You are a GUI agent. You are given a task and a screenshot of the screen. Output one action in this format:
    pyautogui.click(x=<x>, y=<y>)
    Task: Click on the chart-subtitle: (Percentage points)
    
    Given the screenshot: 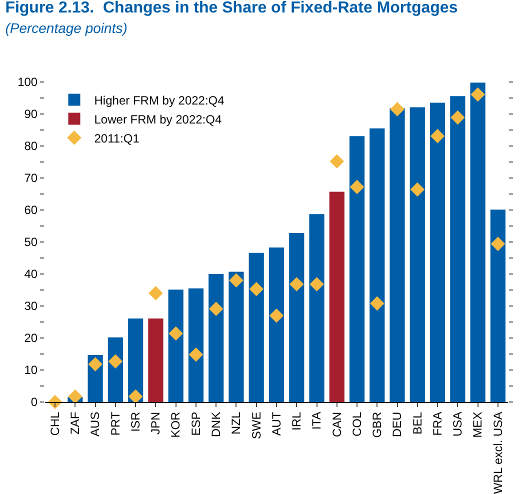 What is the action you would take?
    pyautogui.click(x=66, y=28)
    